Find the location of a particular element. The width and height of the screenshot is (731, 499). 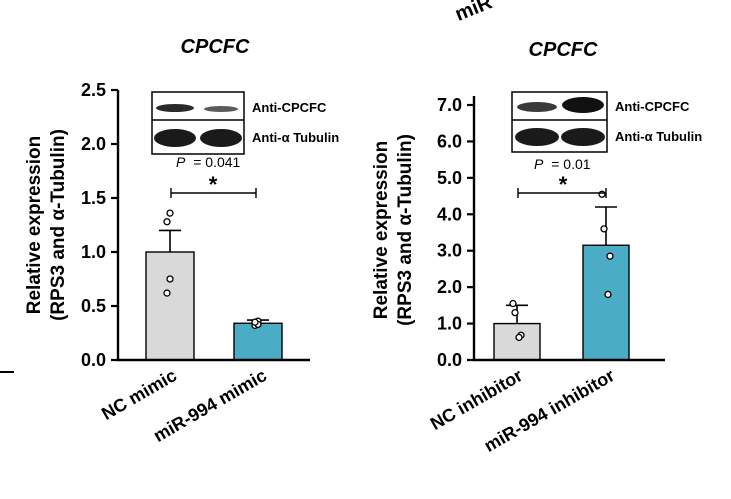

chart-1-p-value: P = 0.041 is located at coordinates (208, 162).